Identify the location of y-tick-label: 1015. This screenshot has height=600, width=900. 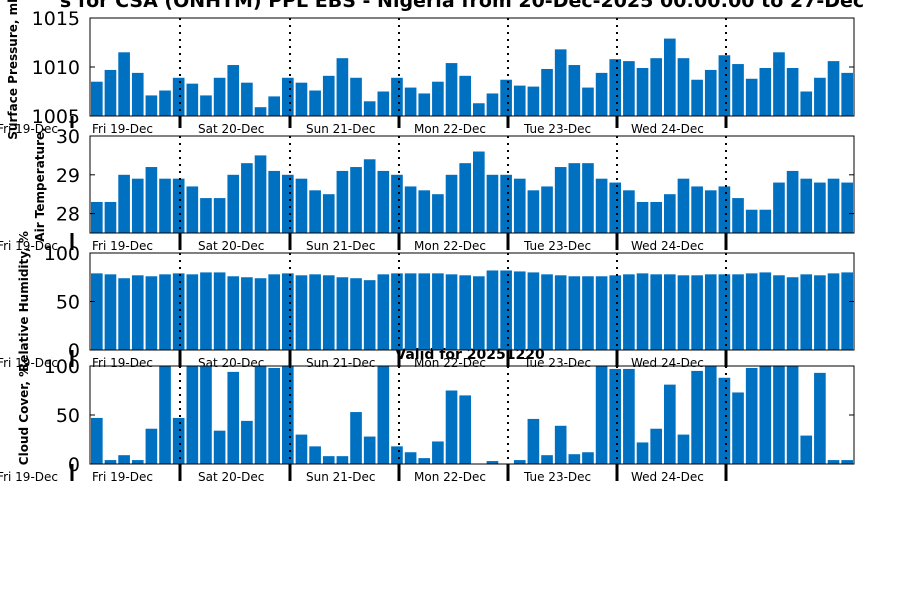
(56, 19).